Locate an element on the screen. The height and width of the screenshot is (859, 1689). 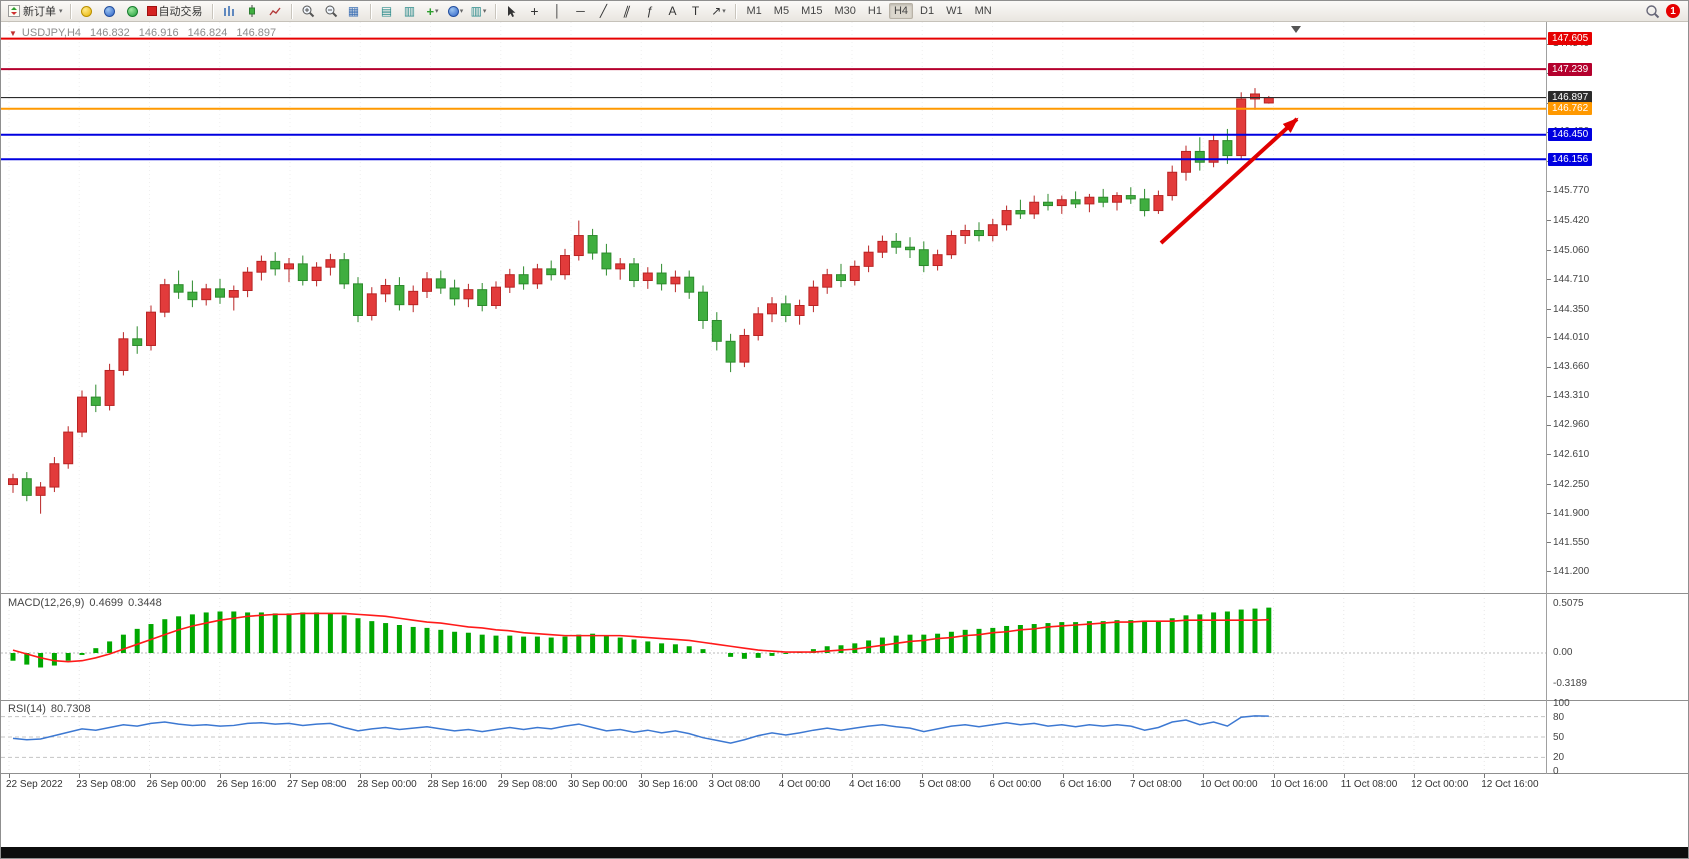
rsi-scale-label: 80 is located at coordinates (1559, 717).